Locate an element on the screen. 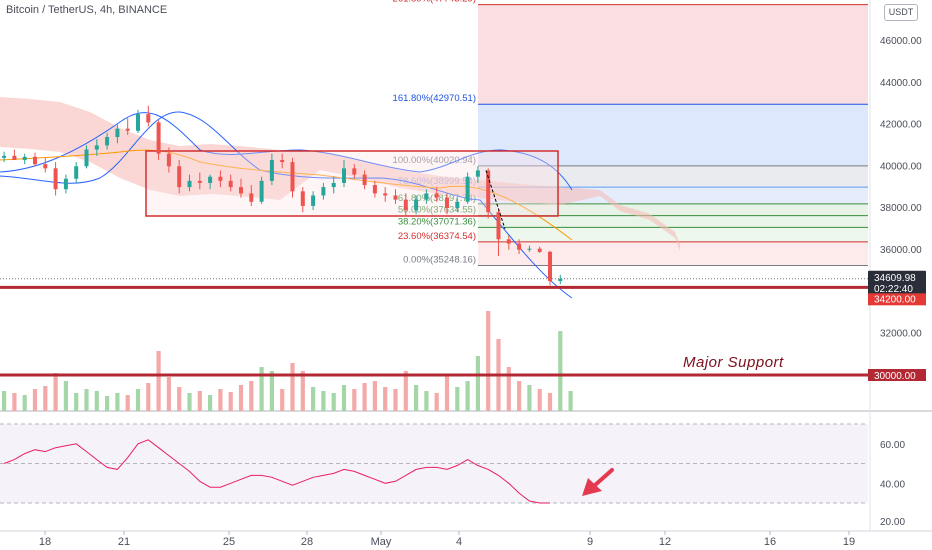 This screenshot has height=550, width=932. major-support-annotation: Major Support is located at coordinates (733, 362).